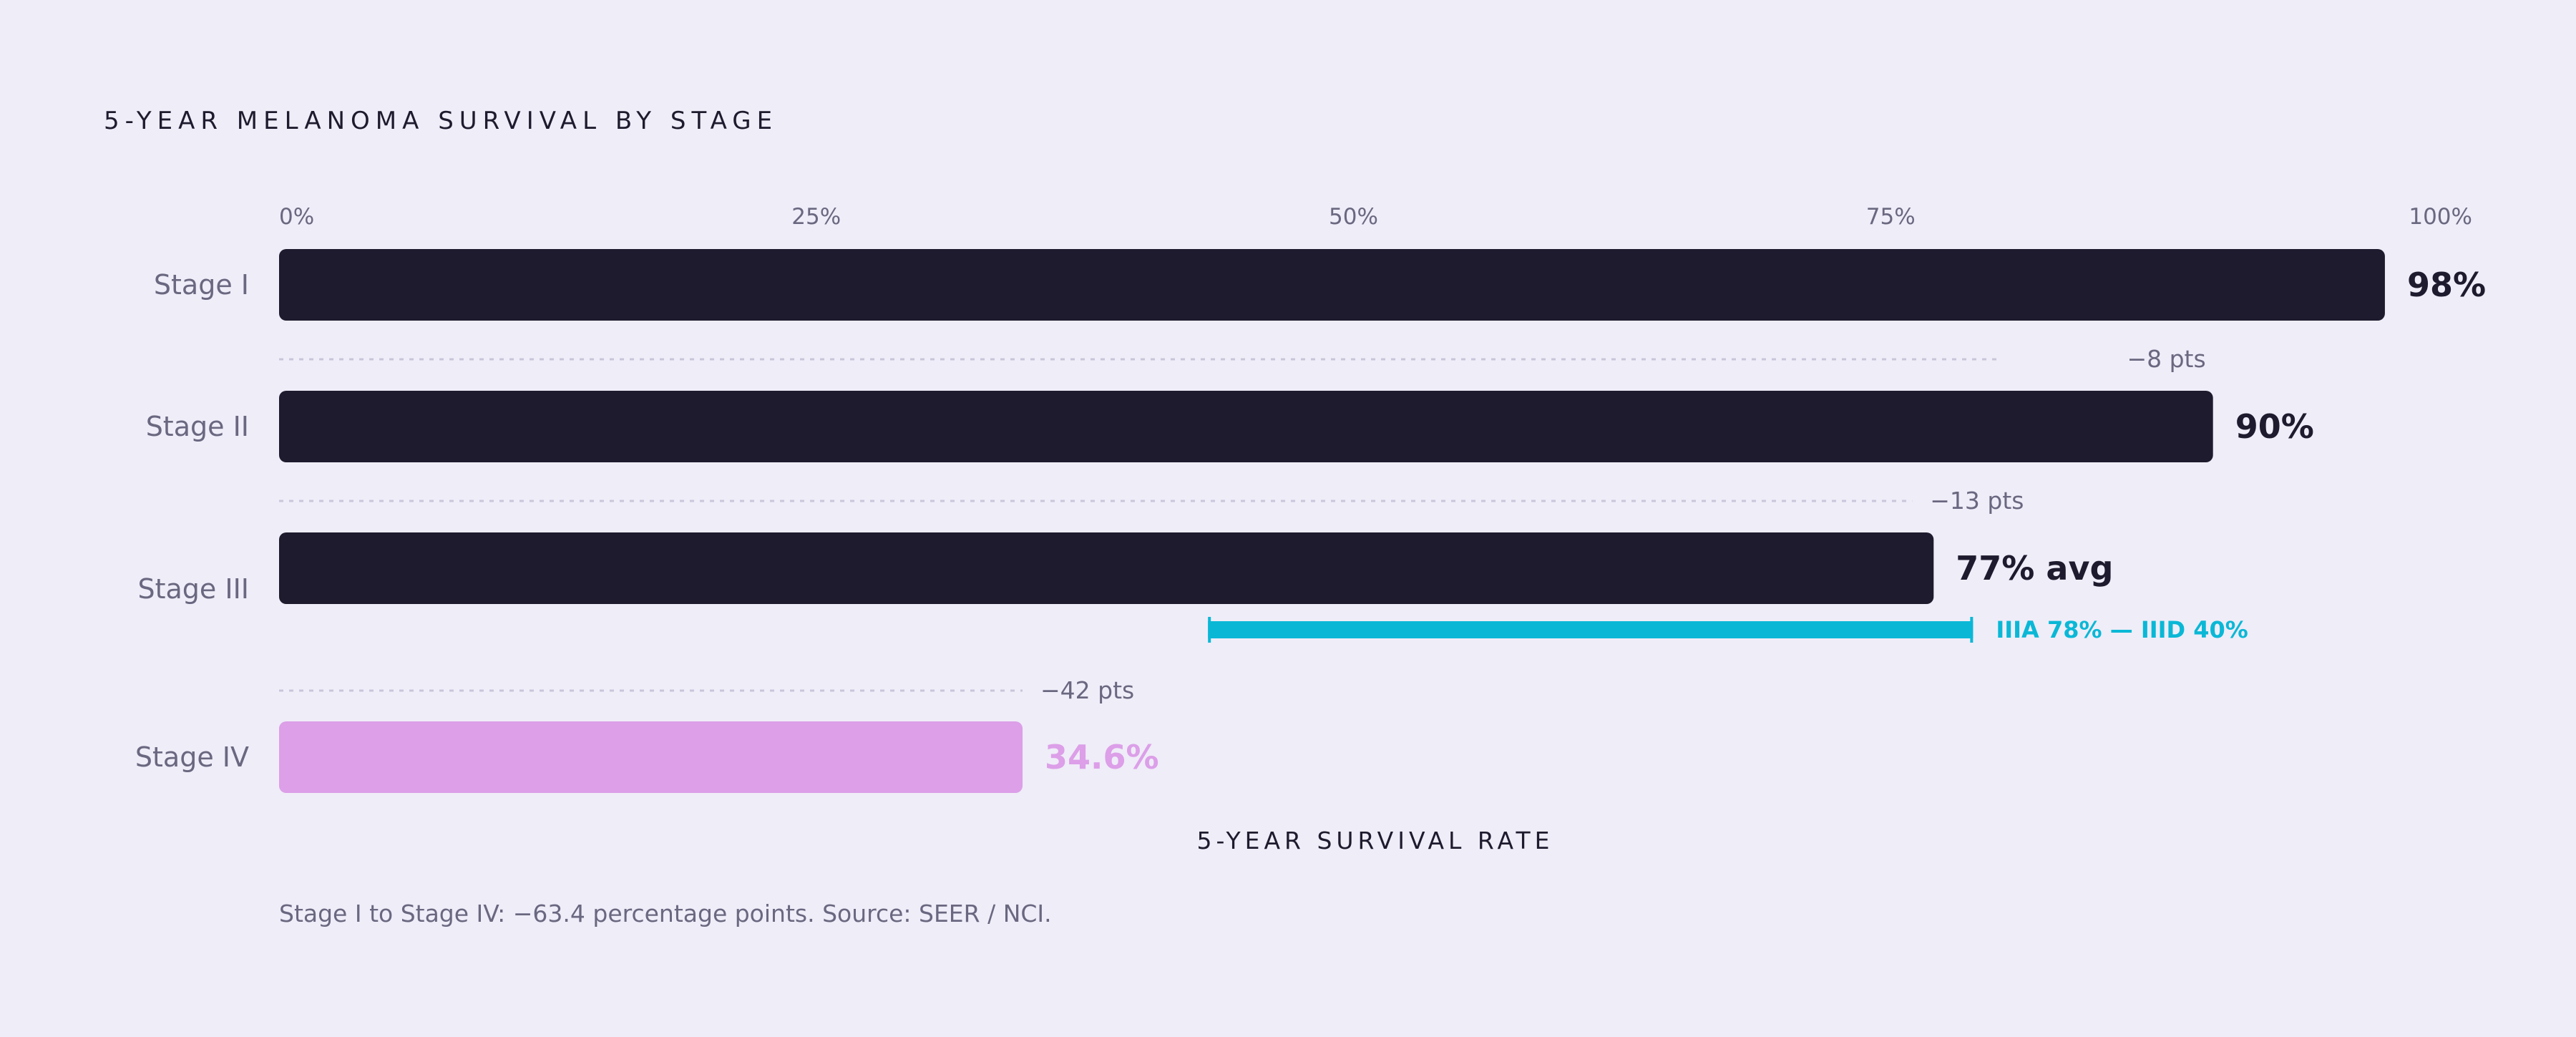  What do you see at coordinates (192, 757) in the screenshot?
I see `stage-label: Stage IV` at bounding box center [192, 757].